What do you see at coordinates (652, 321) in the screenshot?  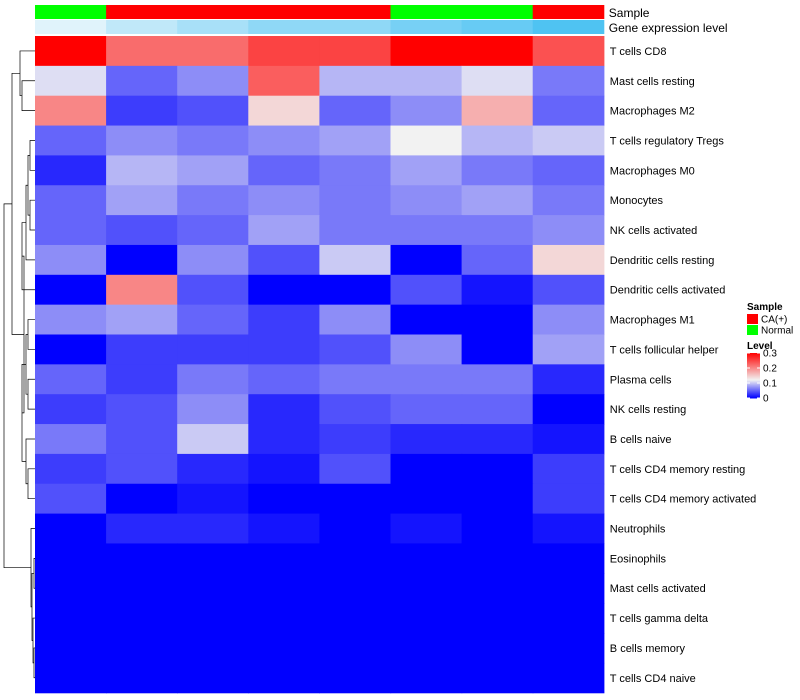 I see `row-label: Macrophages M1` at bounding box center [652, 321].